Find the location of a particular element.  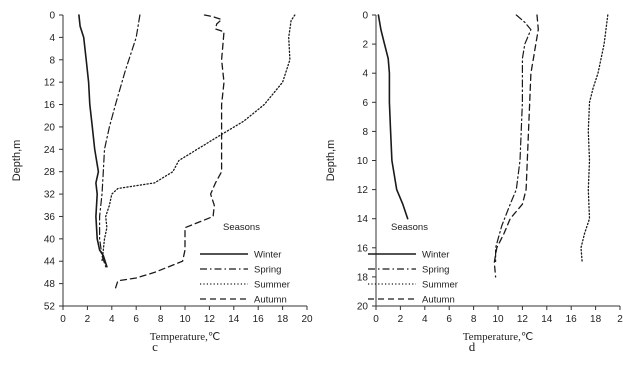

panel-label: c is located at coordinates (155, 346).